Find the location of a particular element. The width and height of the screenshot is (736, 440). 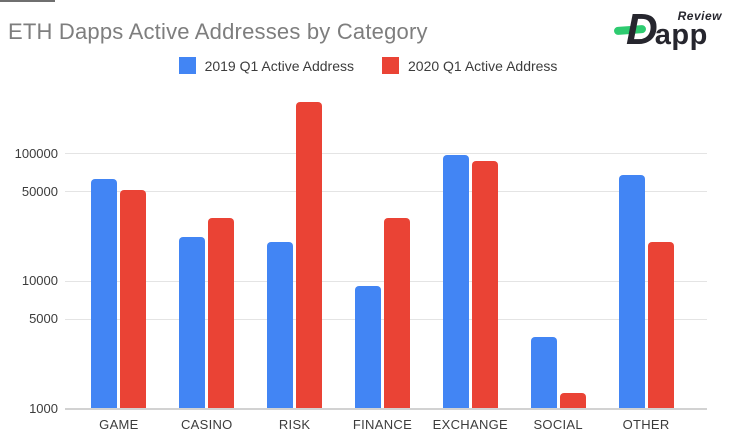

bar-2019-risk is located at coordinates (280, 325).